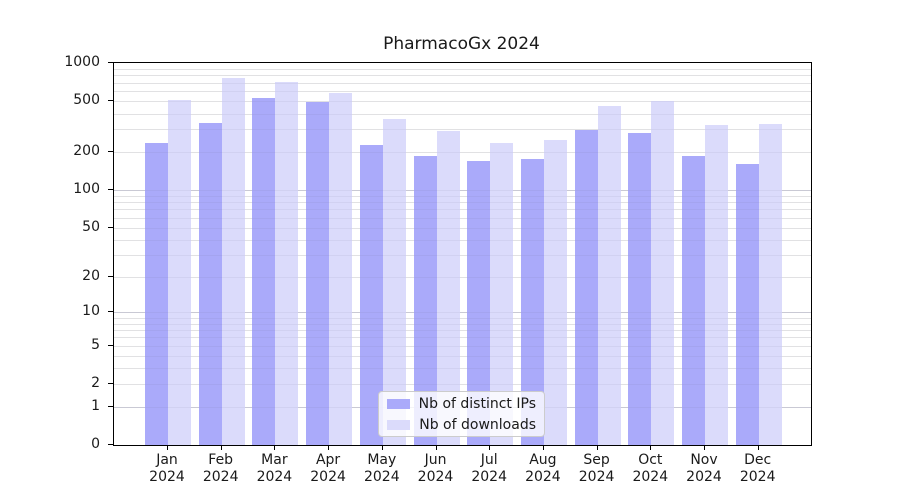 The width and height of the screenshot is (900, 500). I want to click on bar-ips-aug, so click(532, 301).